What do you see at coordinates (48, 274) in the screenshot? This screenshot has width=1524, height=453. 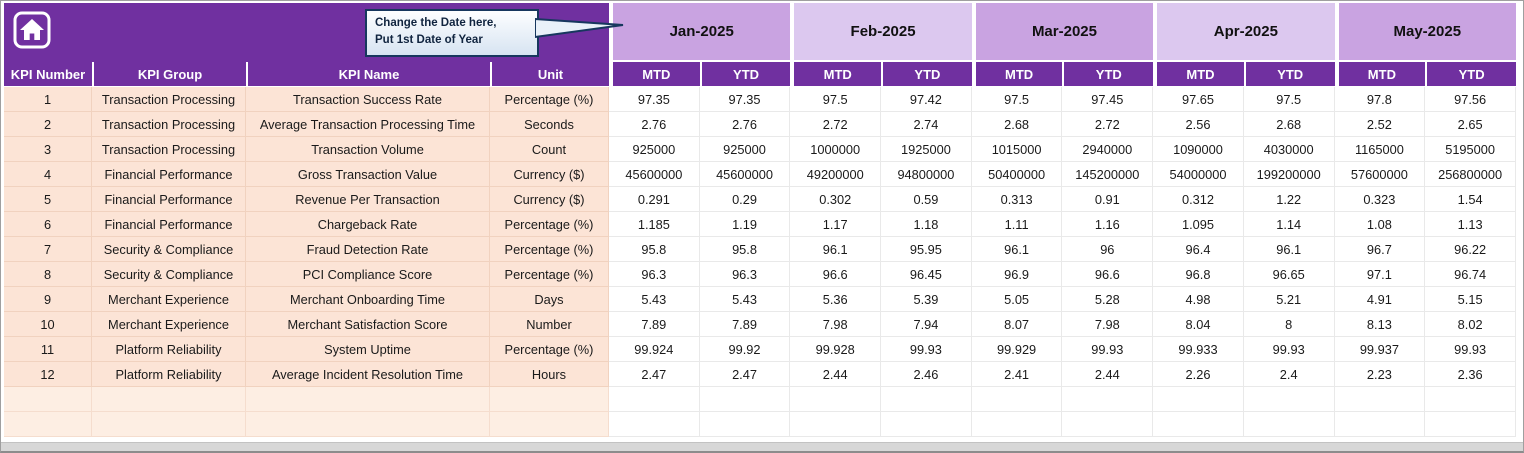 I see `kpi-number-cell: 8` at bounding box center [48, 274].